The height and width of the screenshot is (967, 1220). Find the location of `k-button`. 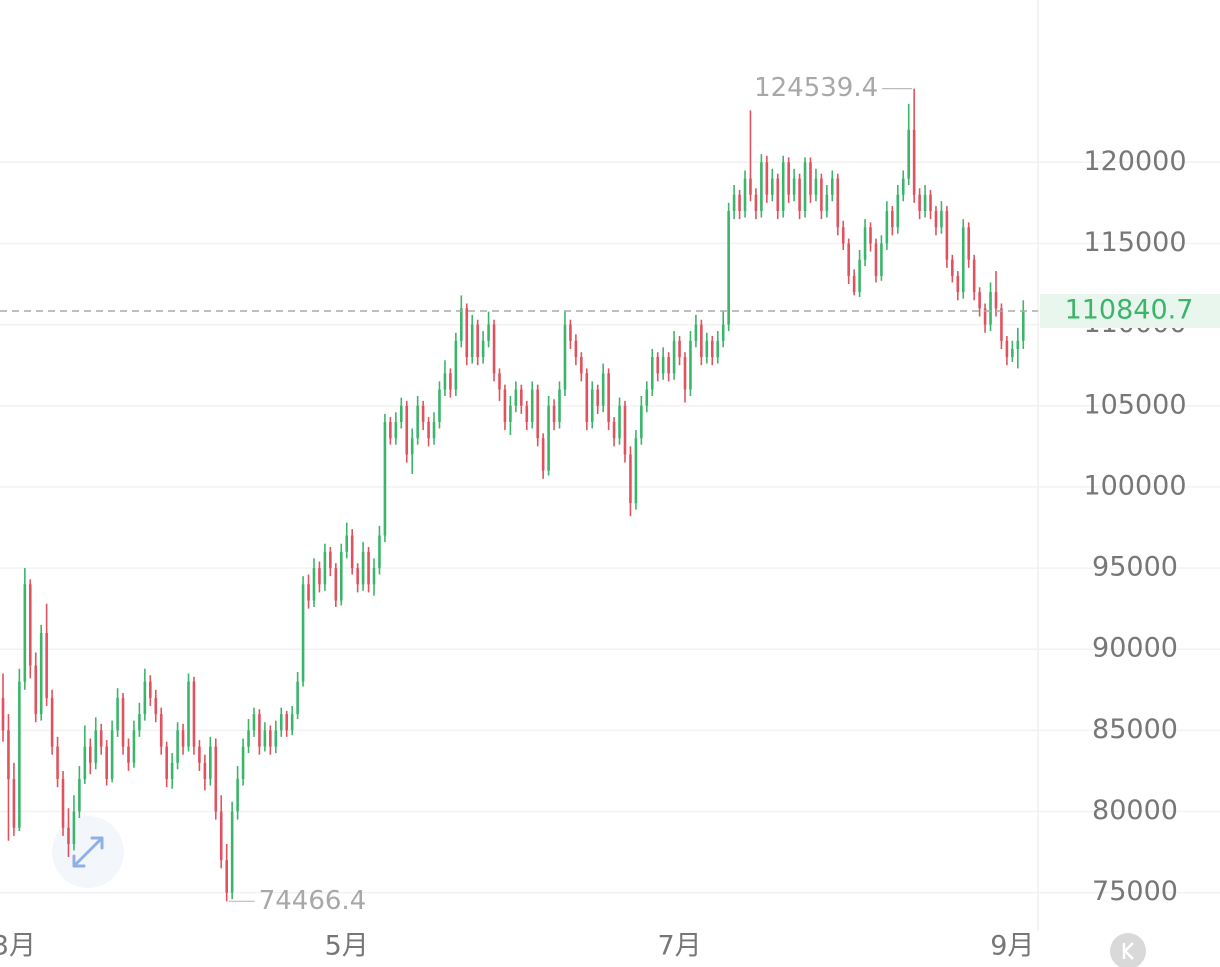

k-button is located at coordinates (1128, 950).